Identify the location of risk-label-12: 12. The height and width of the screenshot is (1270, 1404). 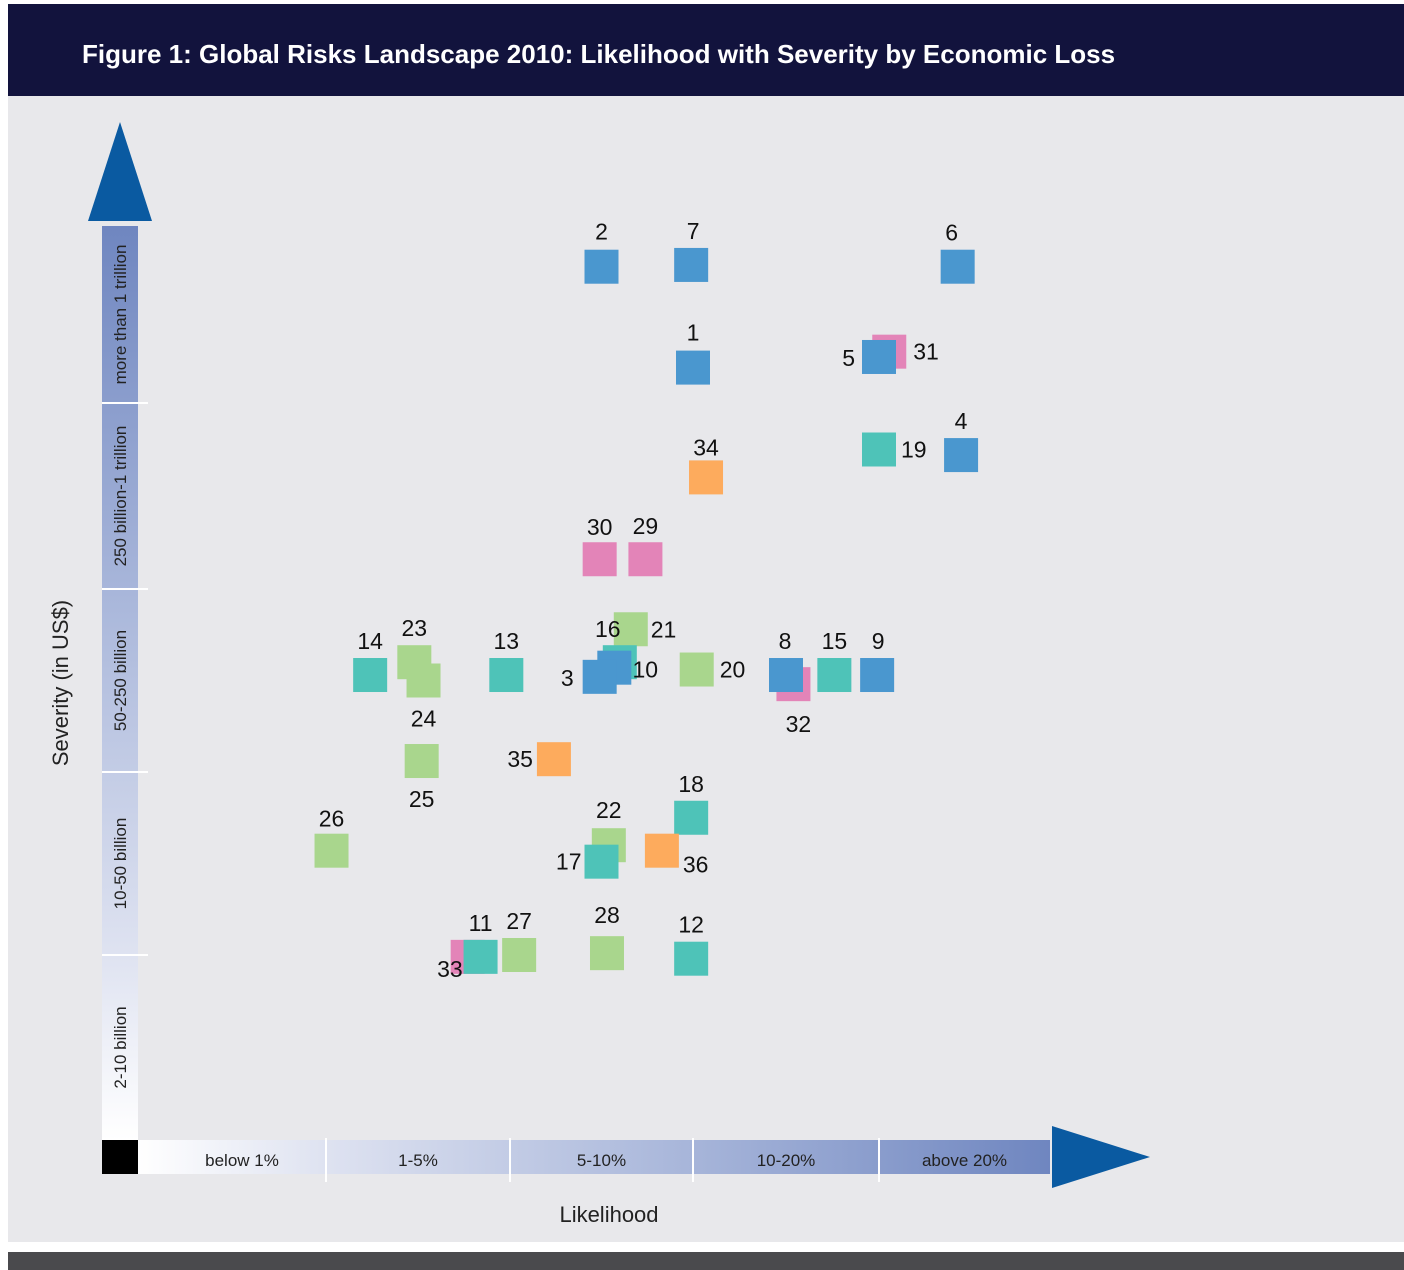
(691, 925).